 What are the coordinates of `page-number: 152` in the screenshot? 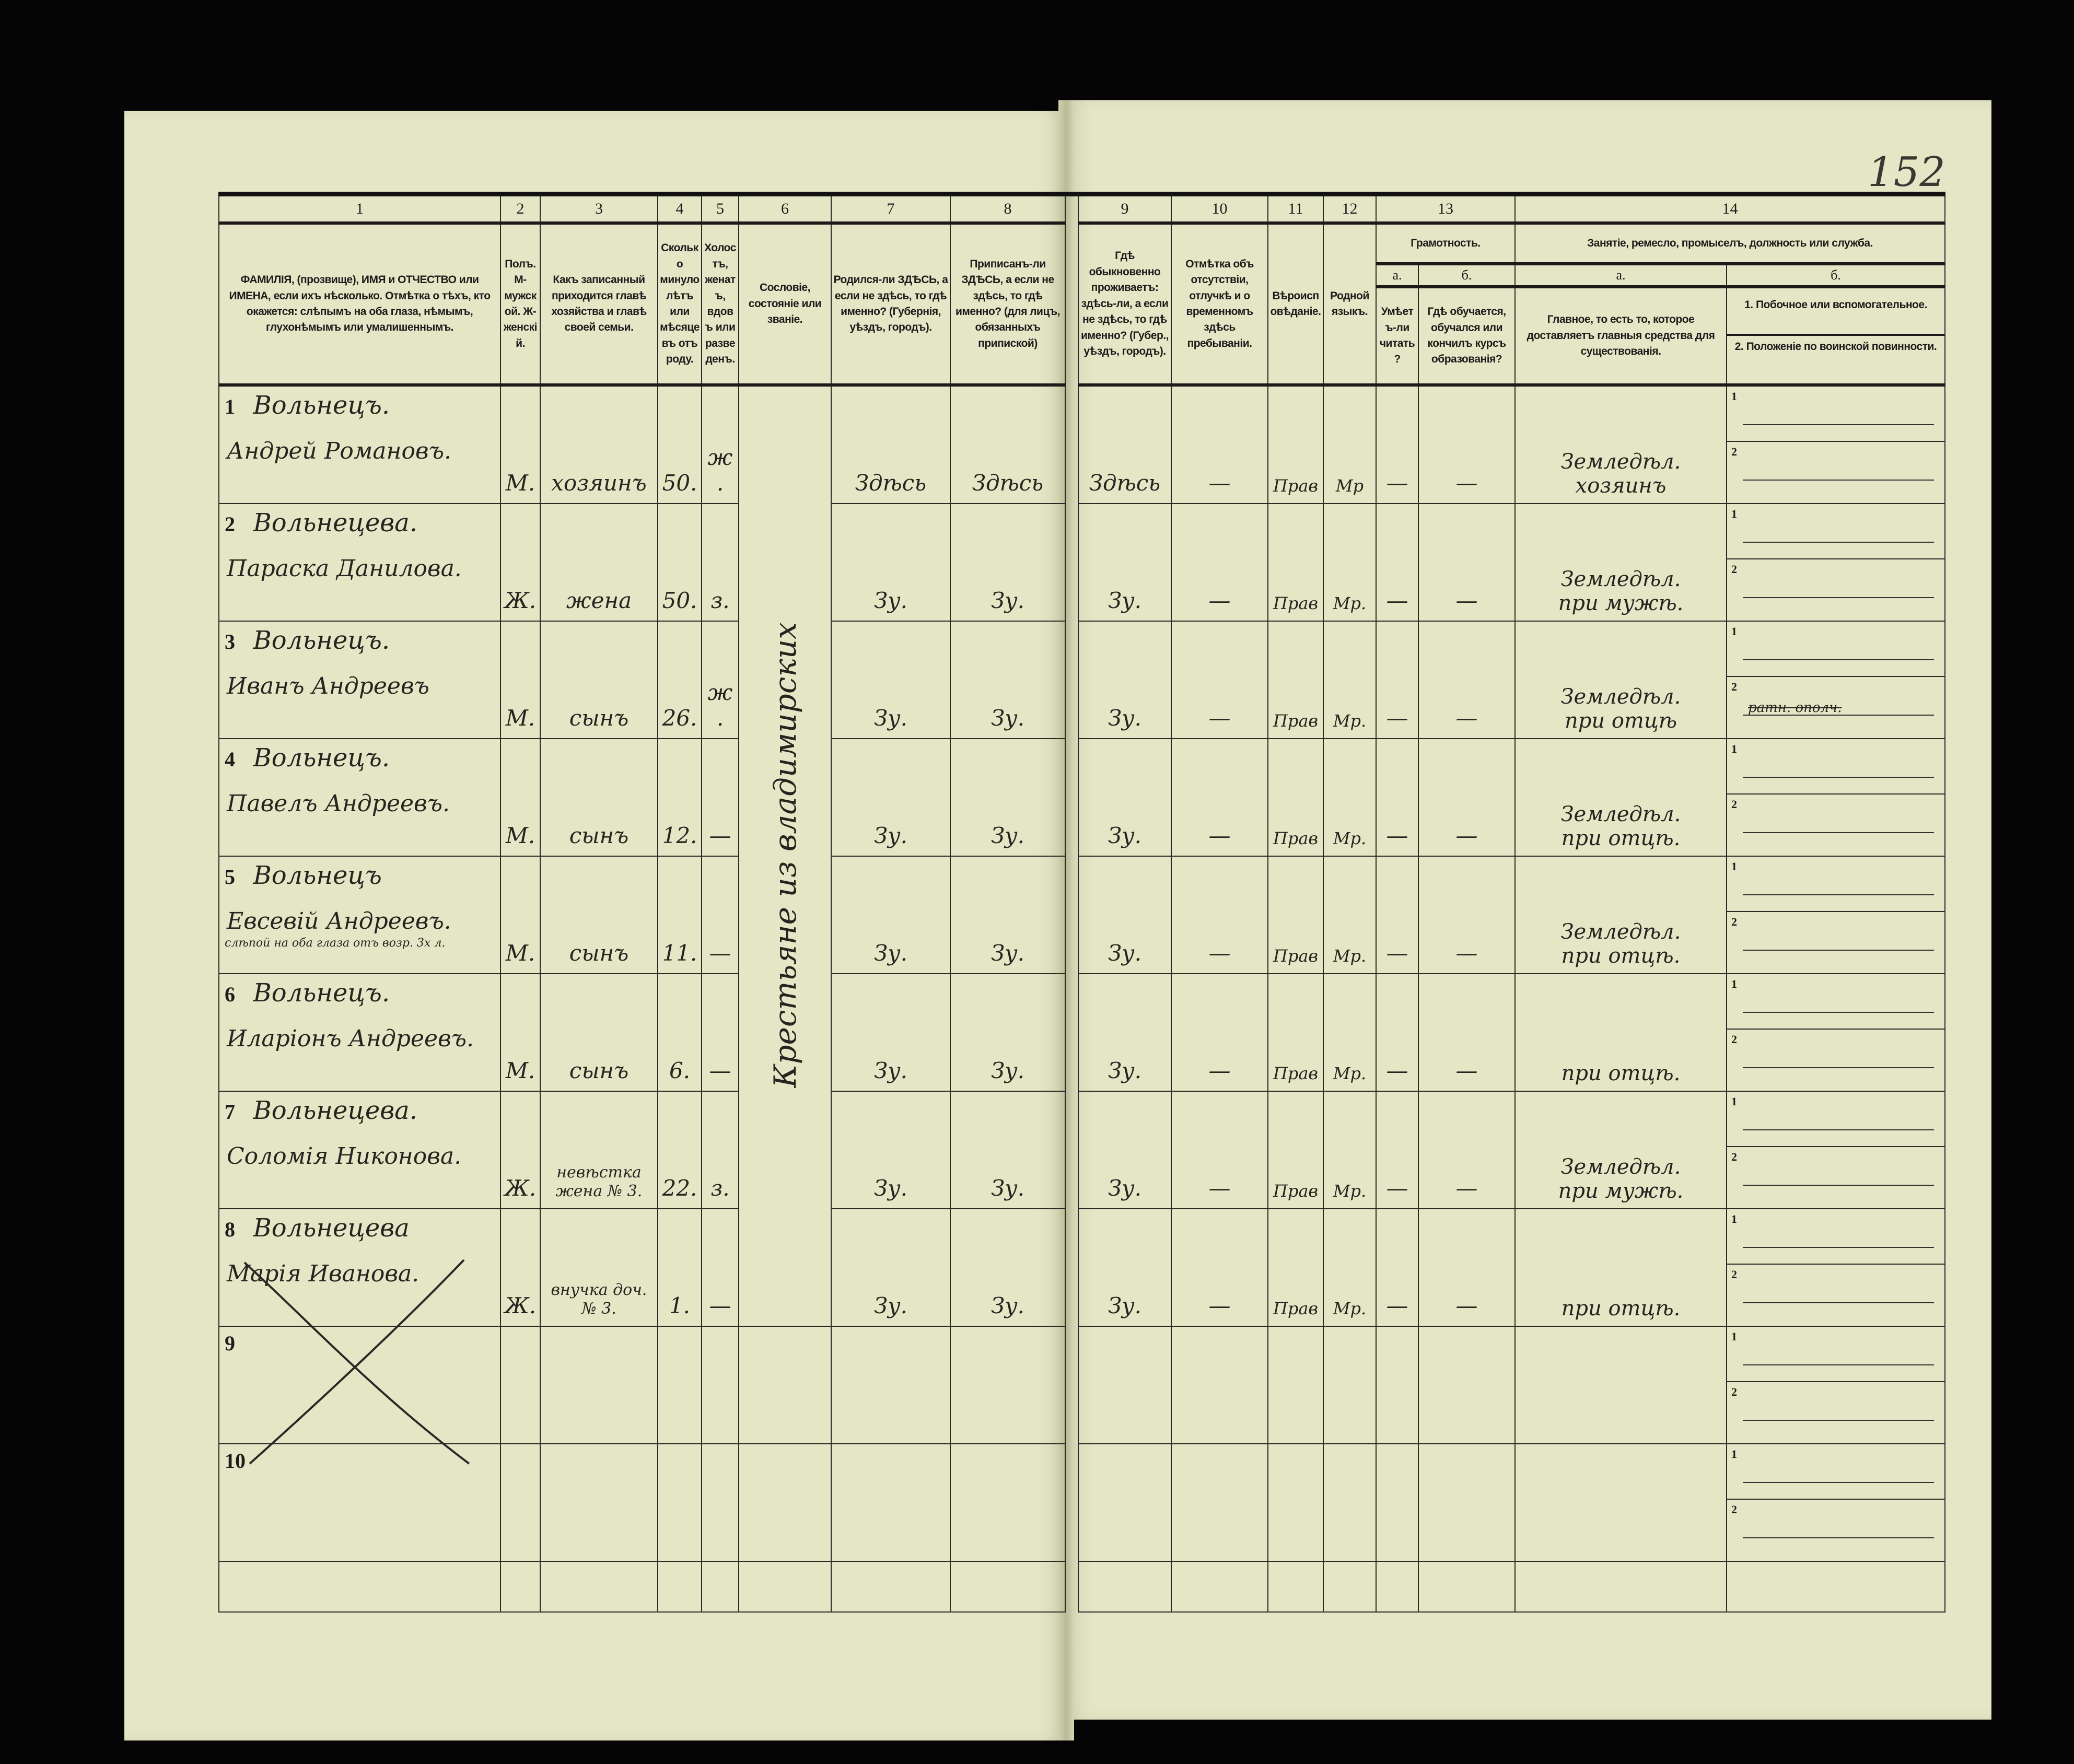 It's located at (1906, 172).